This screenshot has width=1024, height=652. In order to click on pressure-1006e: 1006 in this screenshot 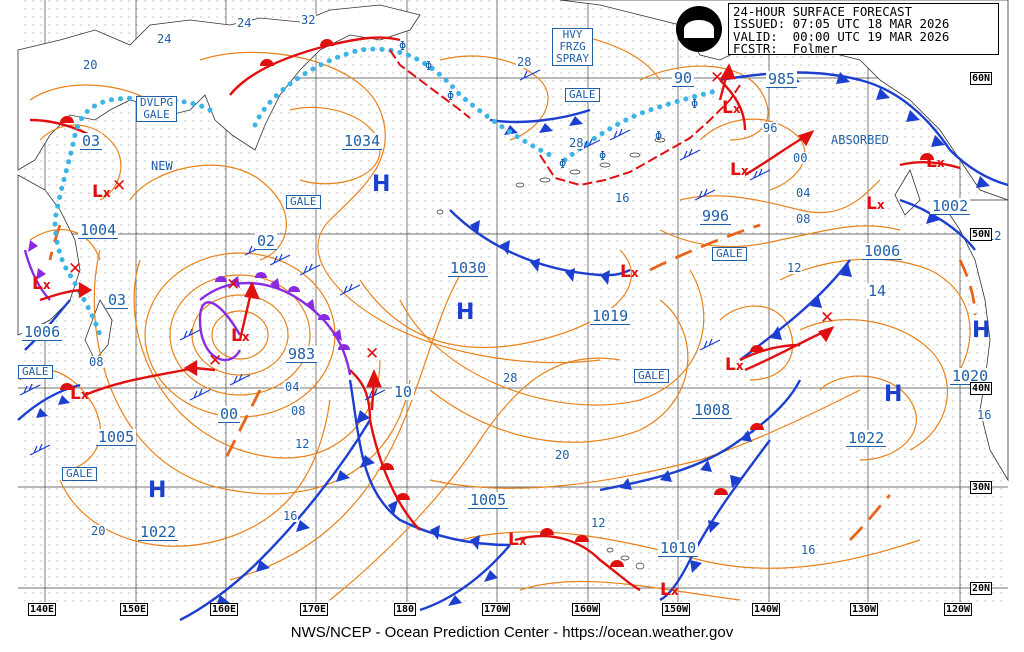, I will do `click(882, 251)`.